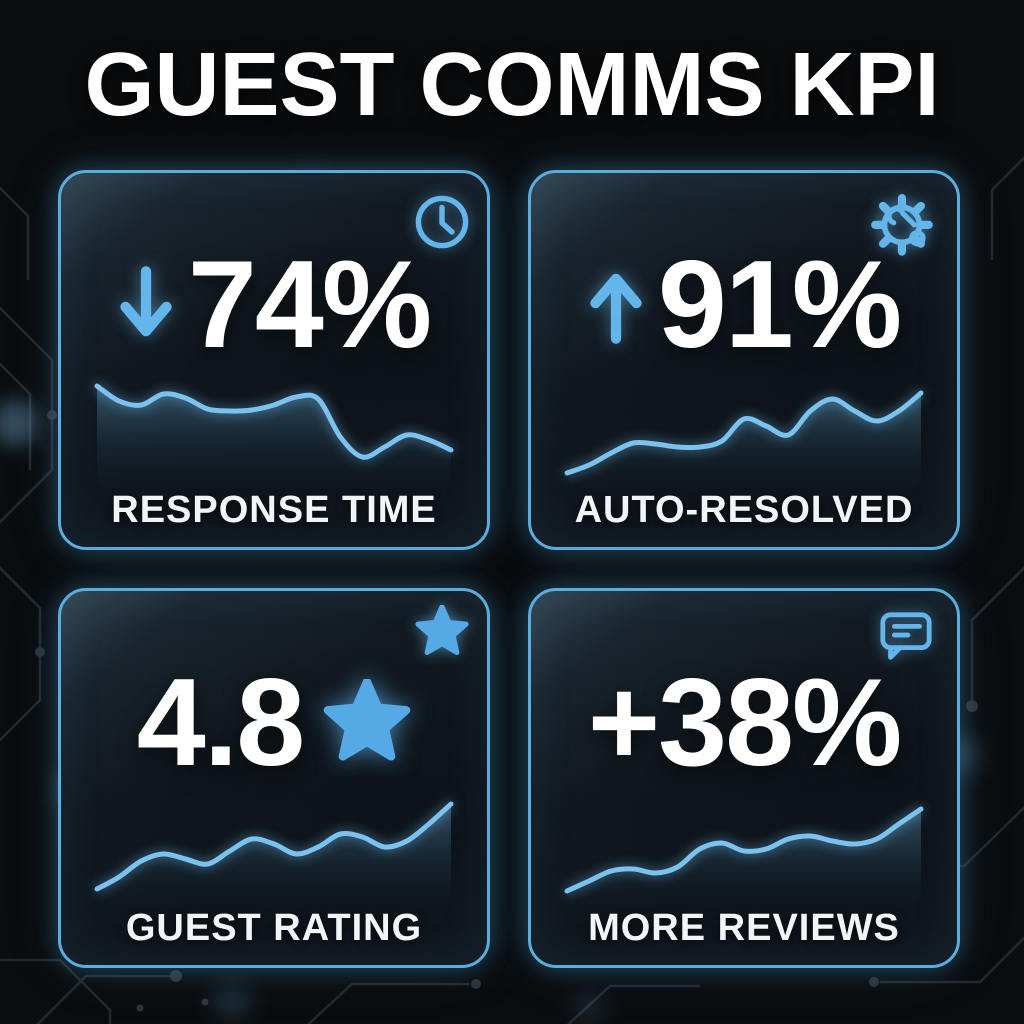 The image size is (1024, 1024). I want to click on metric-label: AUTO-RESOLVED, so click(744, 510).